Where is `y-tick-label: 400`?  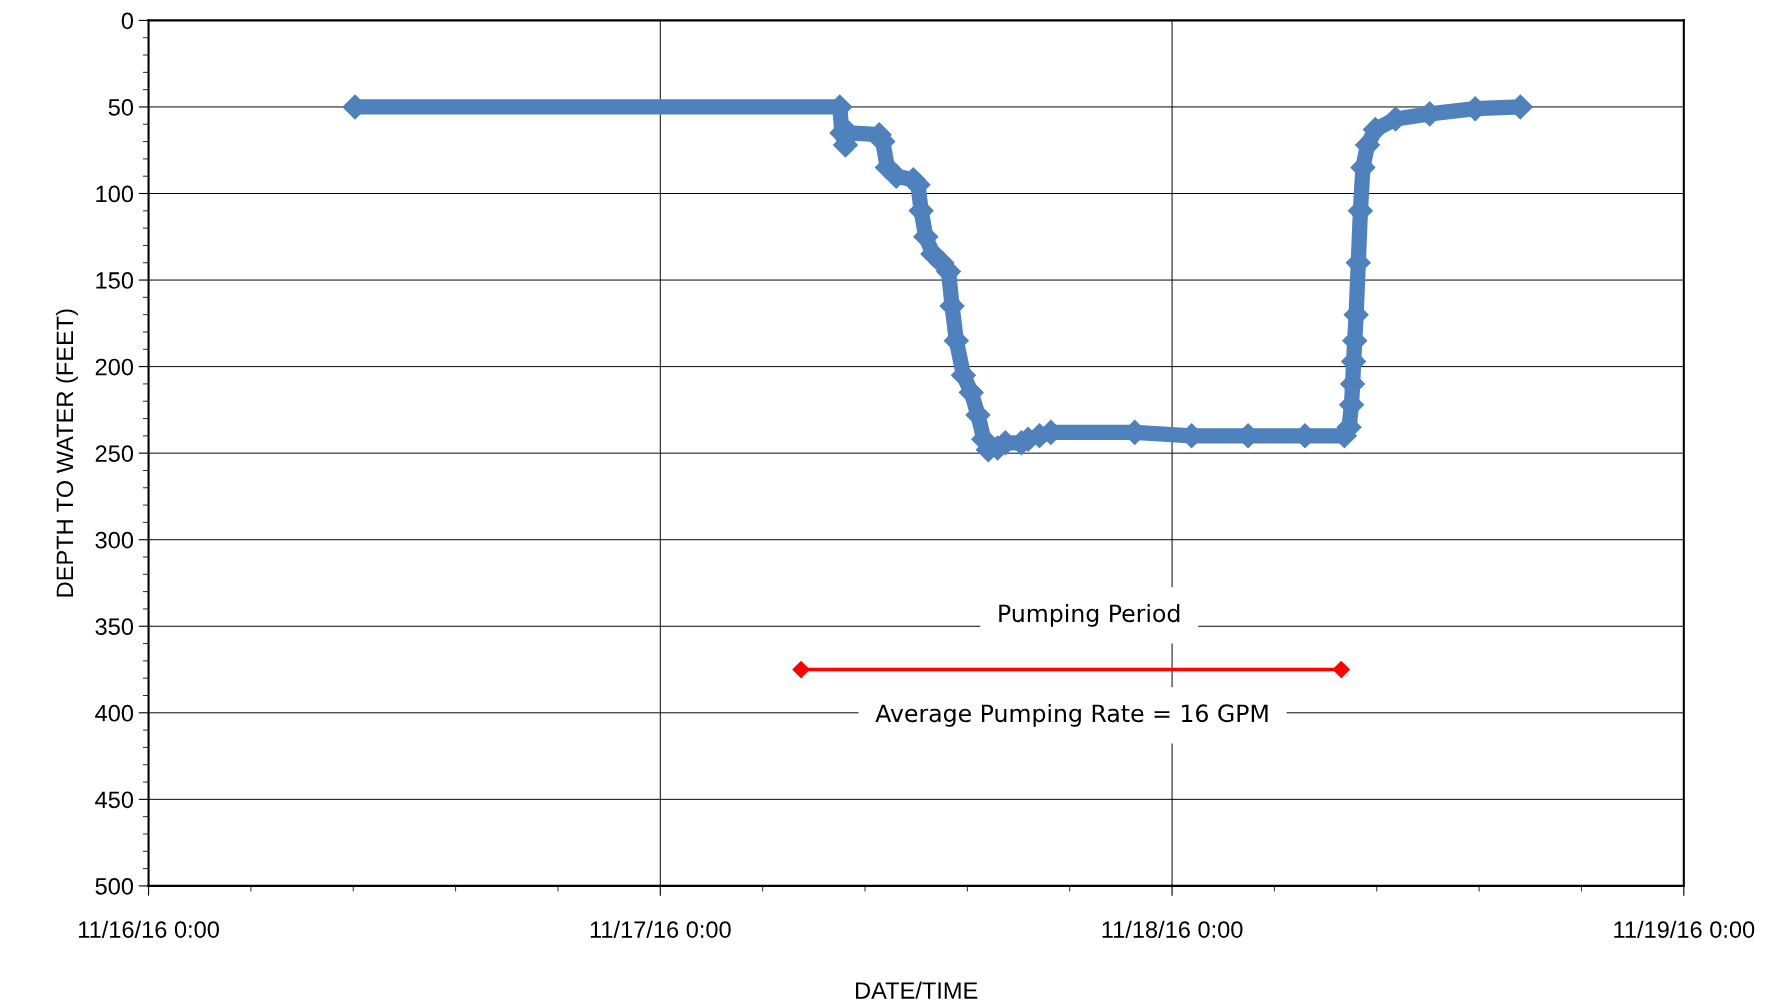 y-tick-label: 400 is located at coordinates (114, 713).